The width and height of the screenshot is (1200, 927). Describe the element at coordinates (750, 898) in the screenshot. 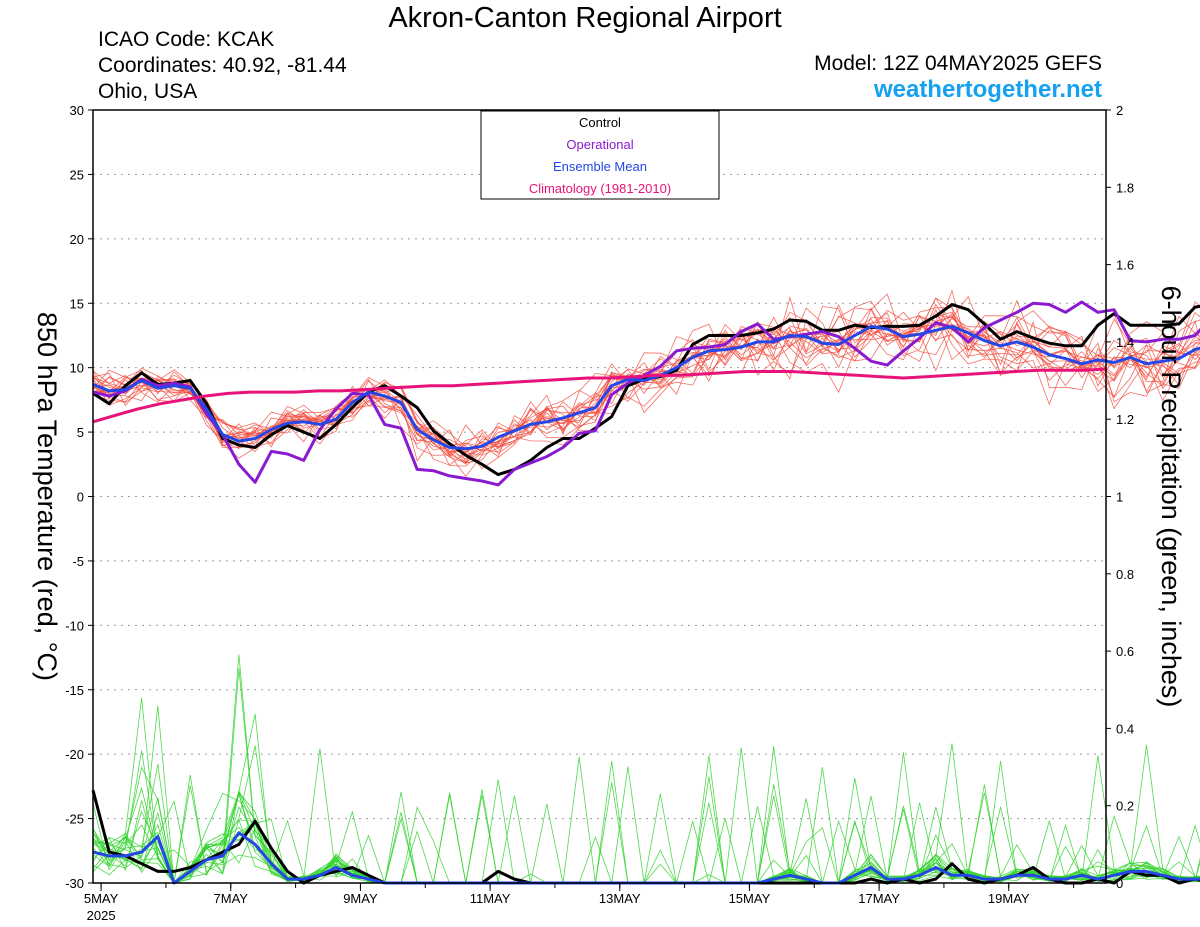

I see `x-tick-label: 15MAY` at that location.